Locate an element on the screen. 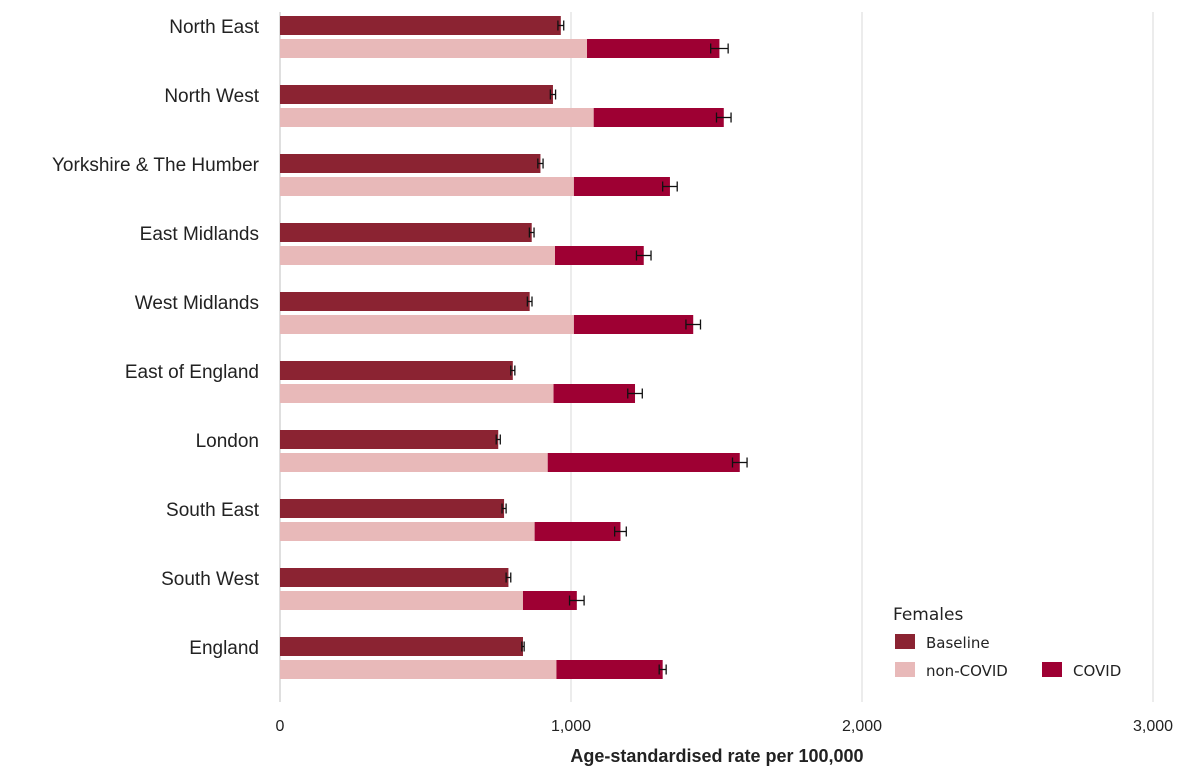  x-tick-label: 0 is located at coordinates (280, 726).